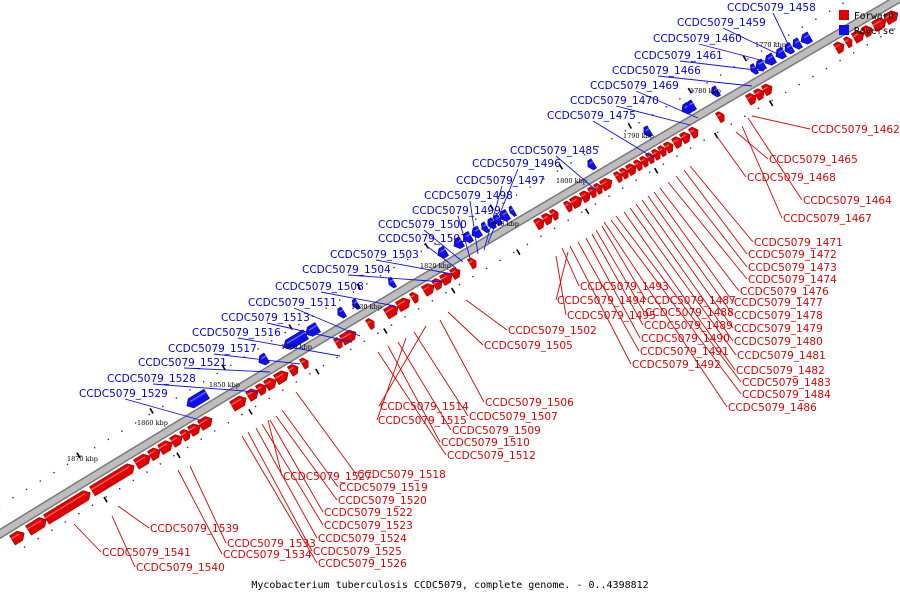 Image resolution: width=900 pixels, height=600 pixels. I want to click on forward-gene-label: CCDC5079_1484, so click(786, 395).